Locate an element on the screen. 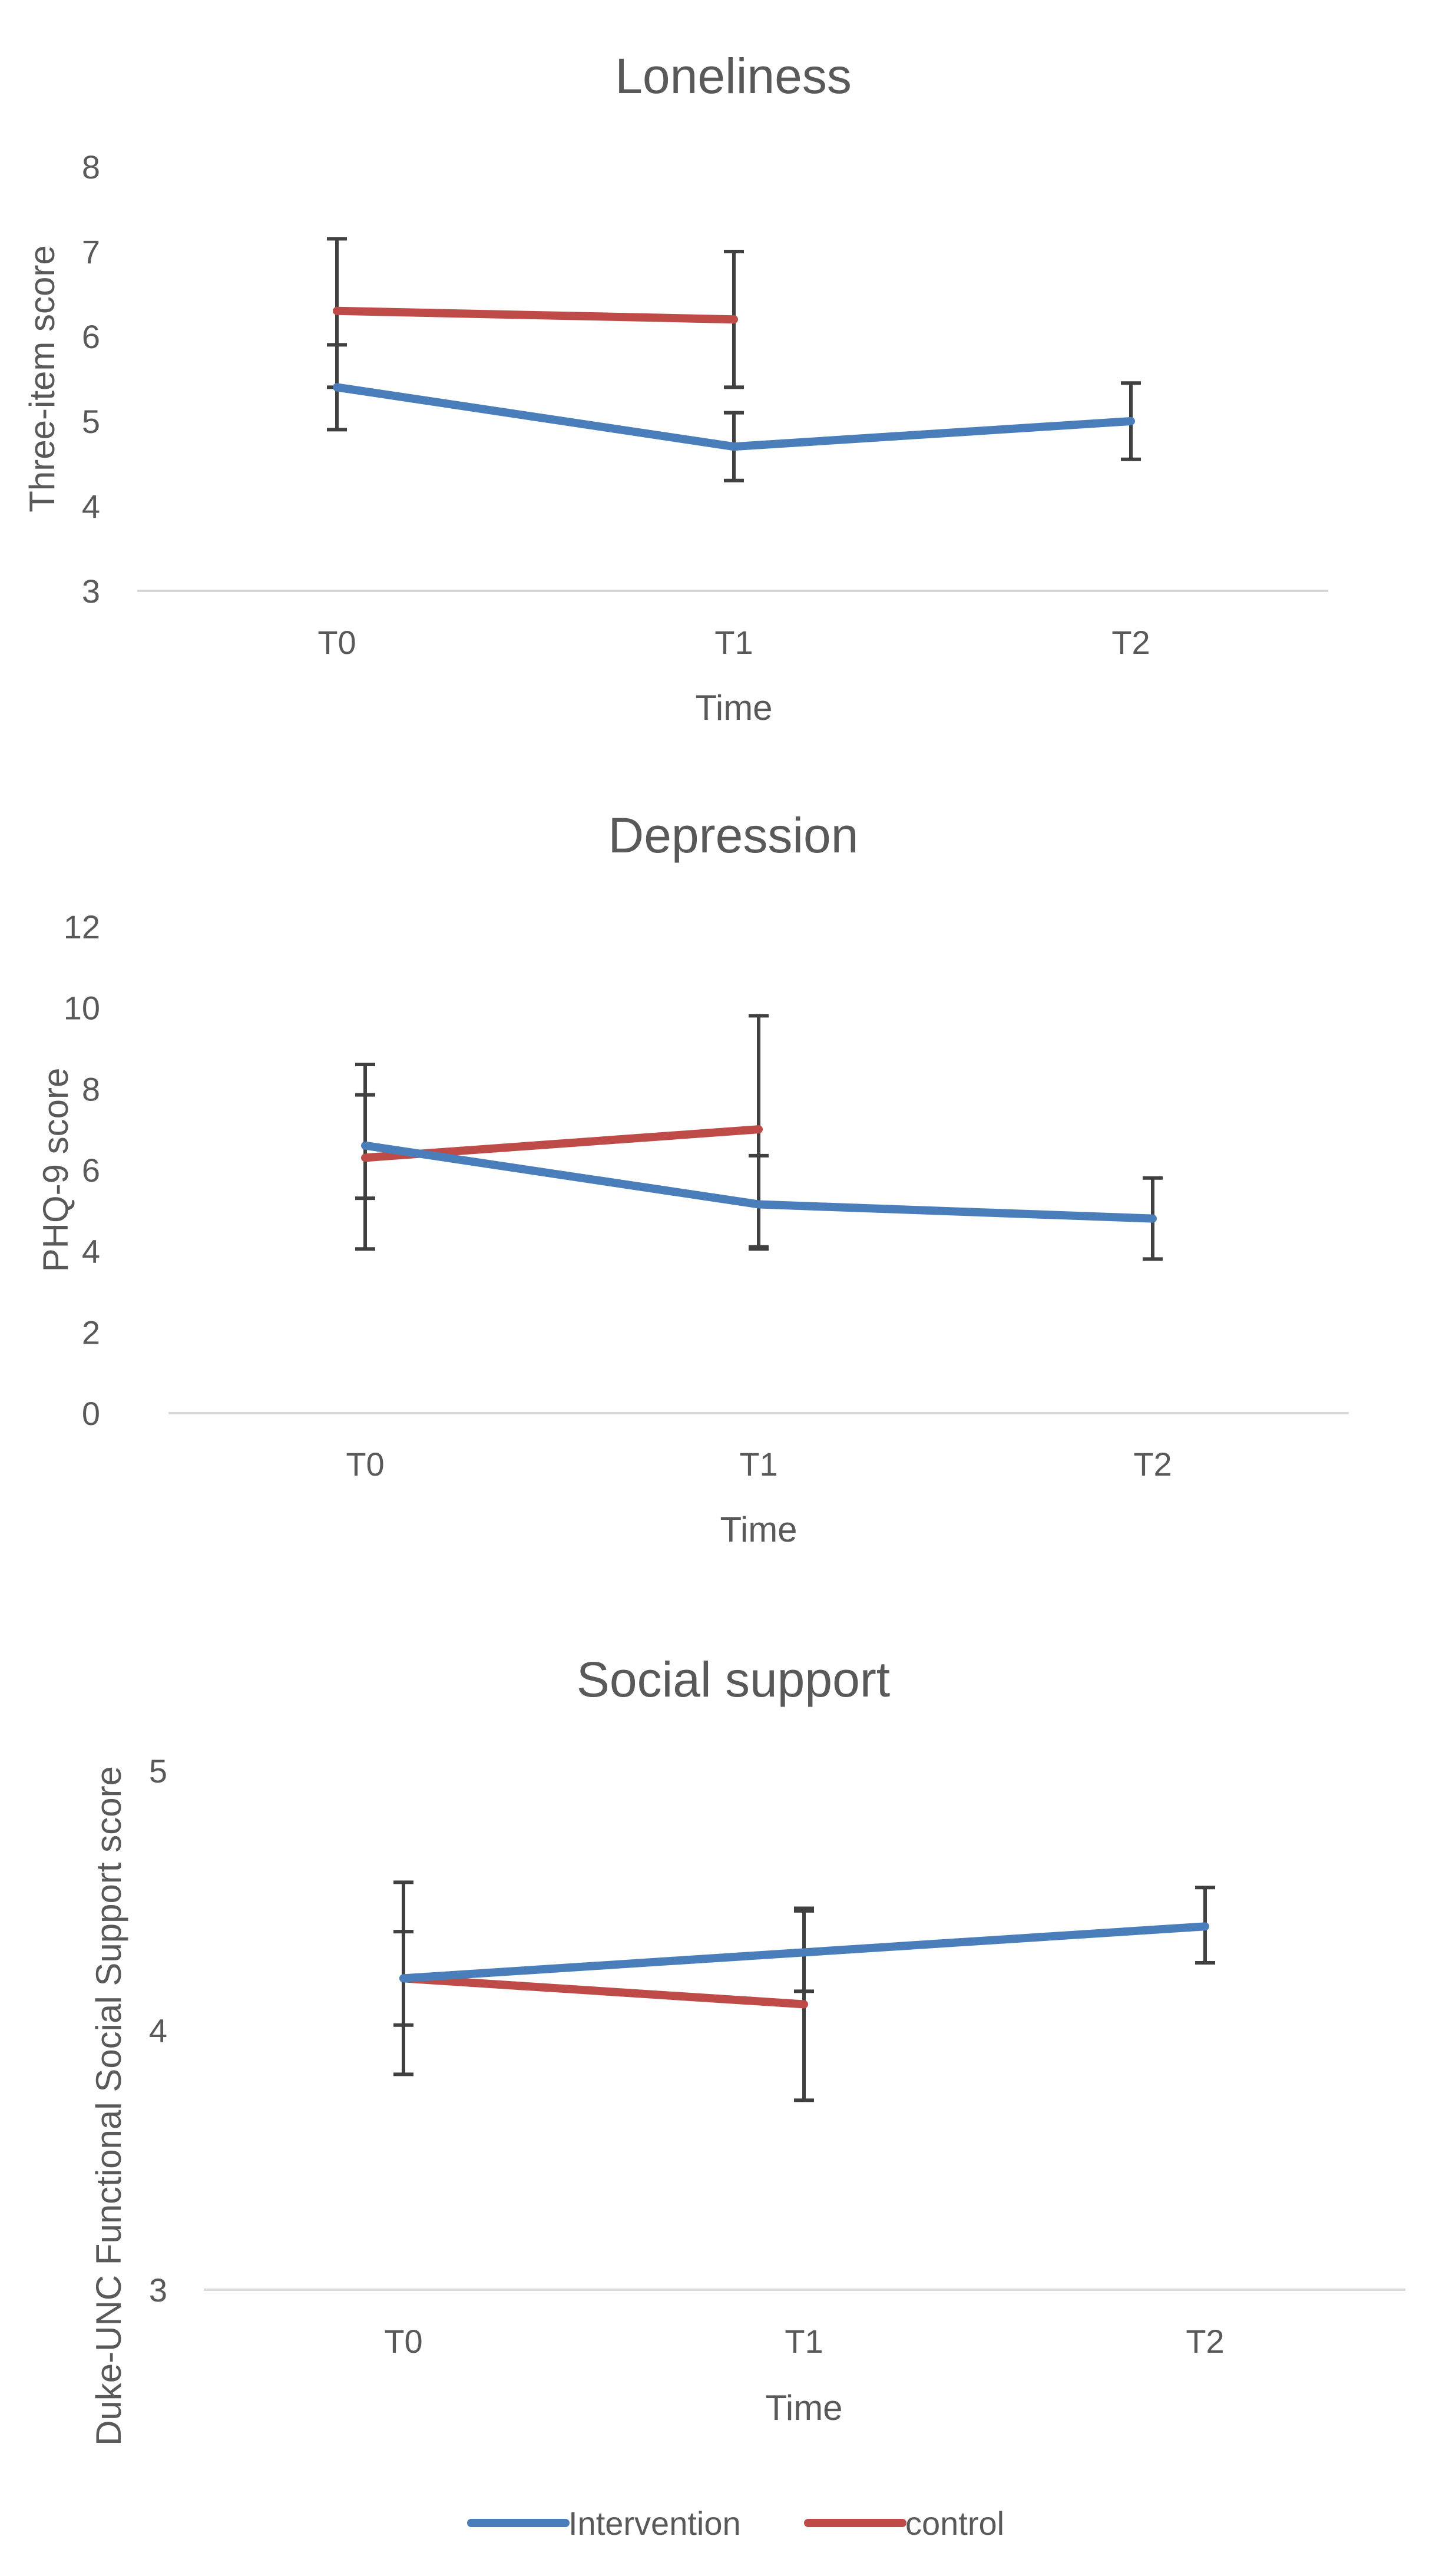 This screenshot has width=1436, height=2576. chart-title: Loneliness is located at coordinates (733, 76).